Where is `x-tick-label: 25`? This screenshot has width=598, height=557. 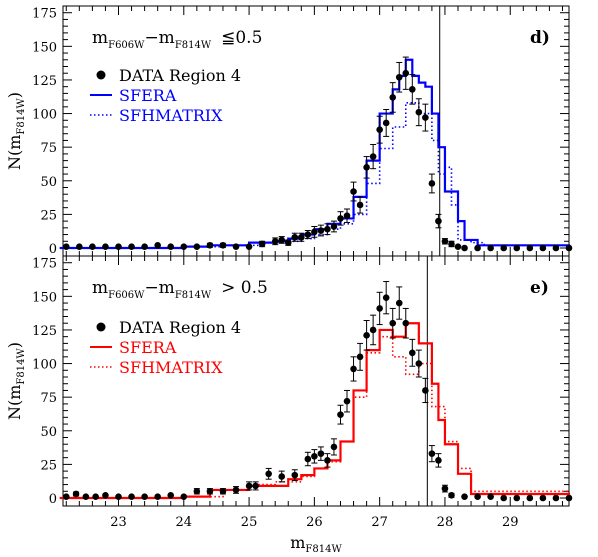 x-tick-label: 25 is located at coordinates (249, 522).